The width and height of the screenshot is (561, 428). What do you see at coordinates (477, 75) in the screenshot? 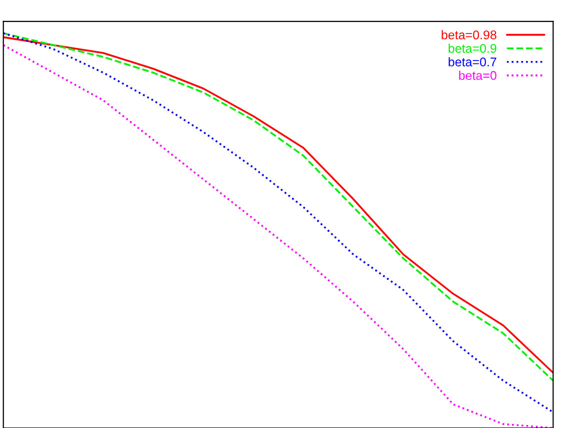
I see `legend-label: beta=0` at bounding box center [477, 75].